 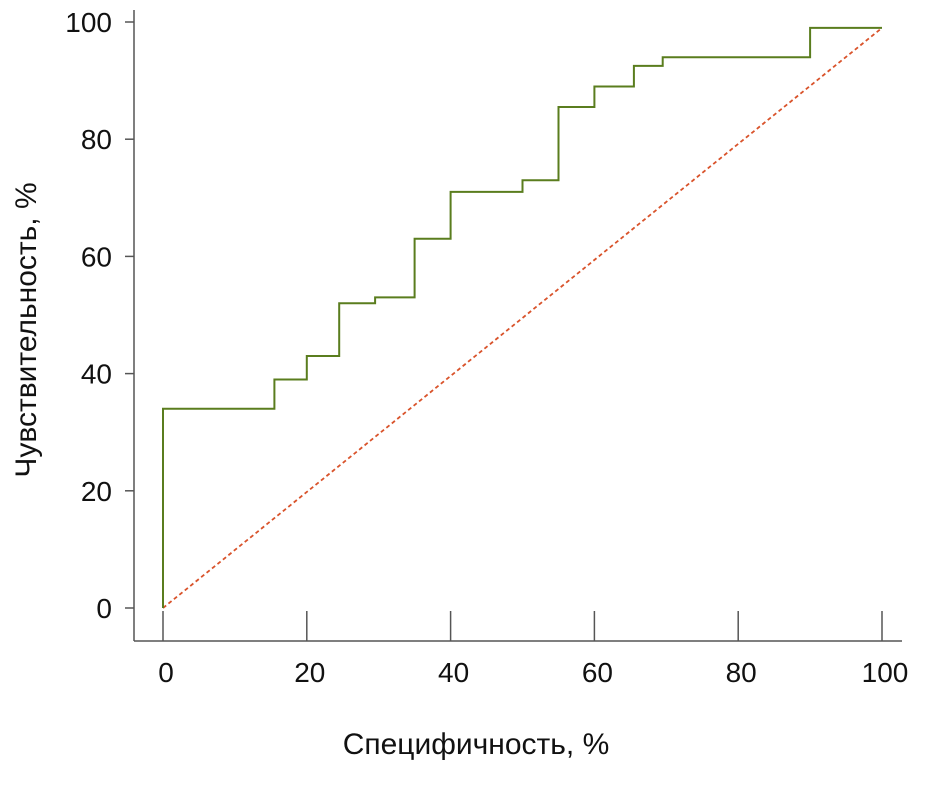 I want to click on x-axis-title: Специфичность, %, so click(x=476, y=744).